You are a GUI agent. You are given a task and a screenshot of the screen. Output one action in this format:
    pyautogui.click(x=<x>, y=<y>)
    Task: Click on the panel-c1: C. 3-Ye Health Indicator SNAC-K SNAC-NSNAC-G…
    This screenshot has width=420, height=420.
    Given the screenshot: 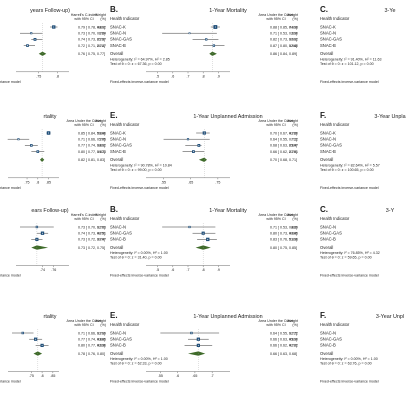 What is the action you would take?
    pyautogui.click(x=357, y=44)
    